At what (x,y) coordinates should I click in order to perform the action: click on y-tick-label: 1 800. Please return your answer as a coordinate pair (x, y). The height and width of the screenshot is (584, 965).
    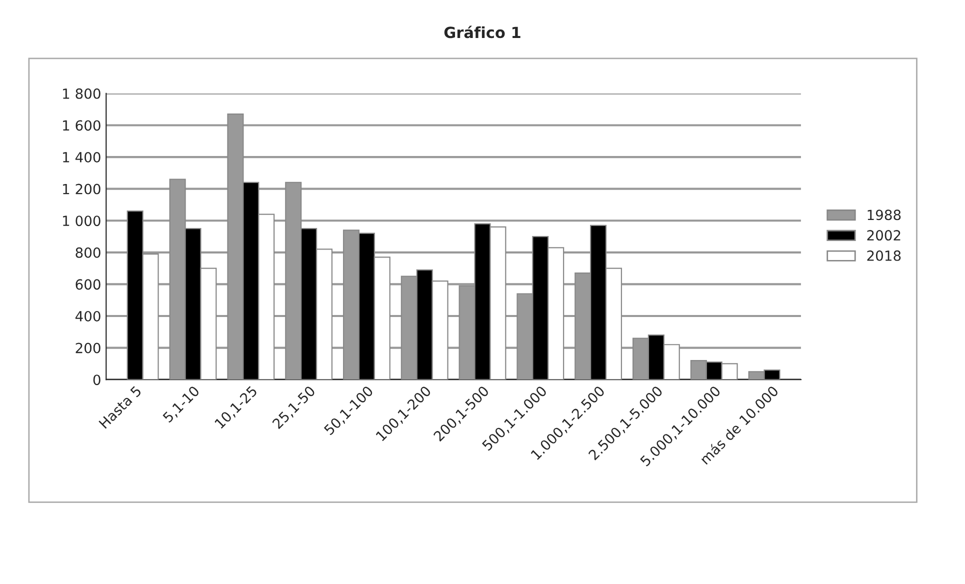
    Looking at the image, I should click on (81, 93).